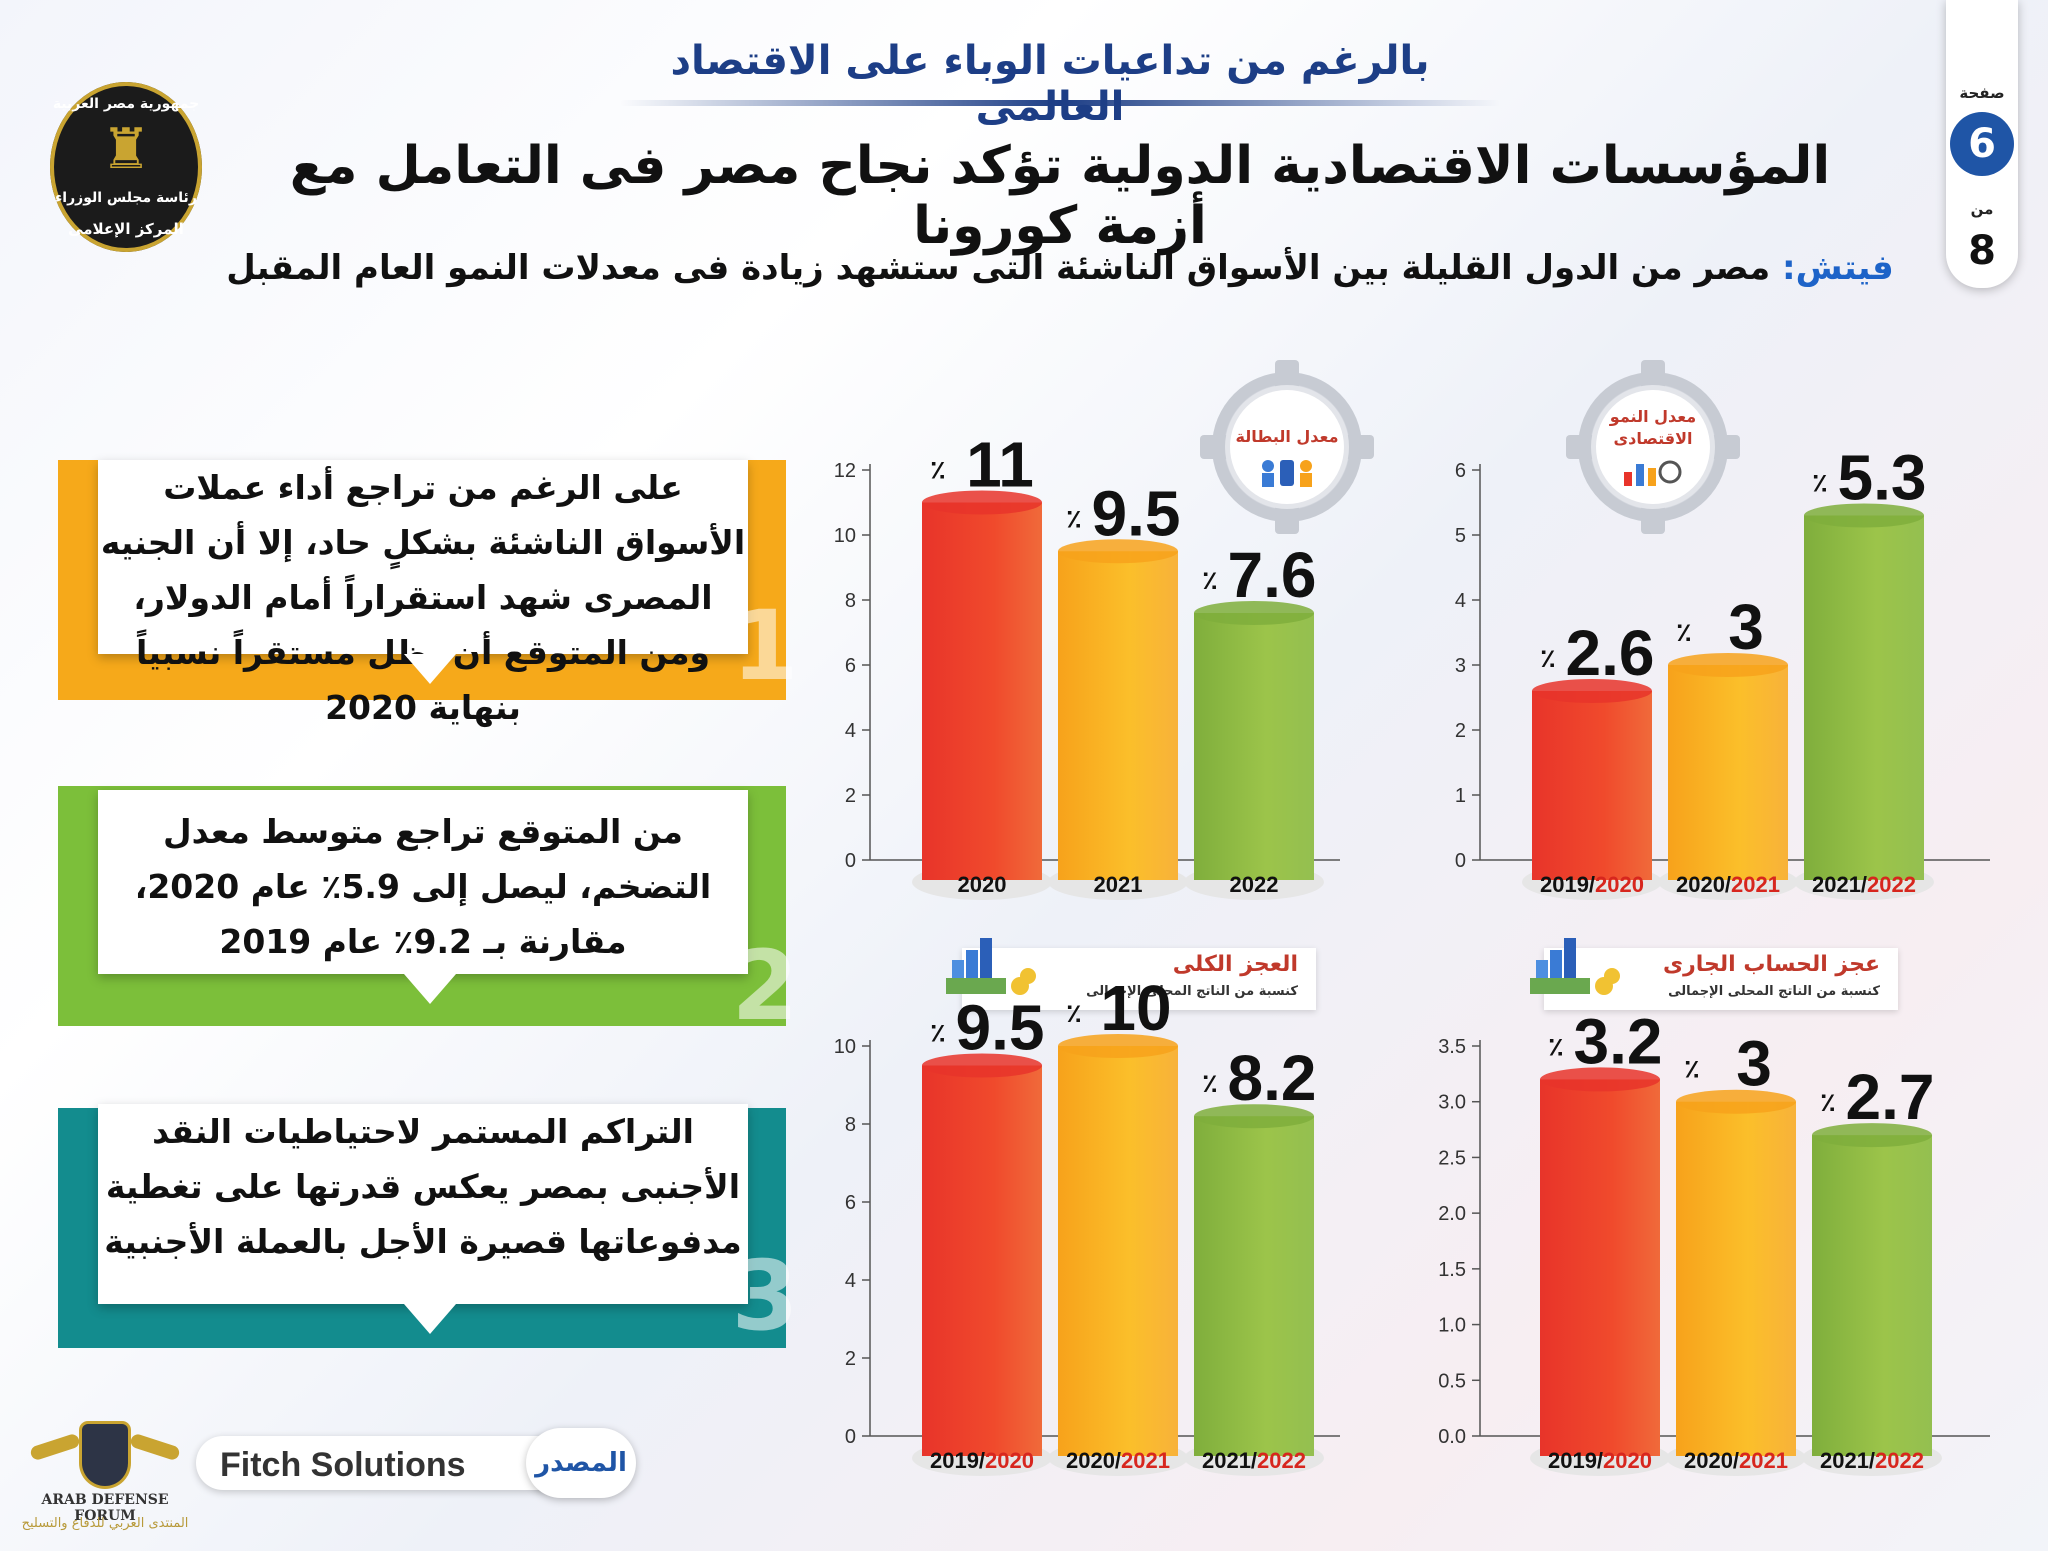 This screenshot has width=2048, height=1551. Describe the element at coordinates (1000, 465) in the screenshot. I see `data-label: 11` at that location.